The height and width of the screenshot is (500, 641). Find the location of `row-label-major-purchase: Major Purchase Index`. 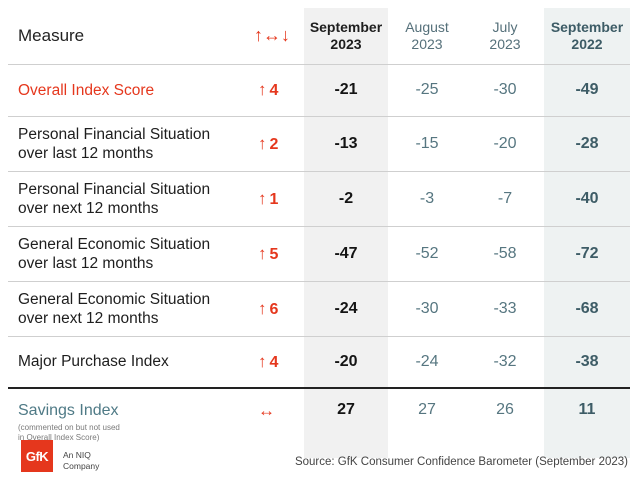

row-label-major-purchase: Major Purchase Index is located at coordinates (123, 362).